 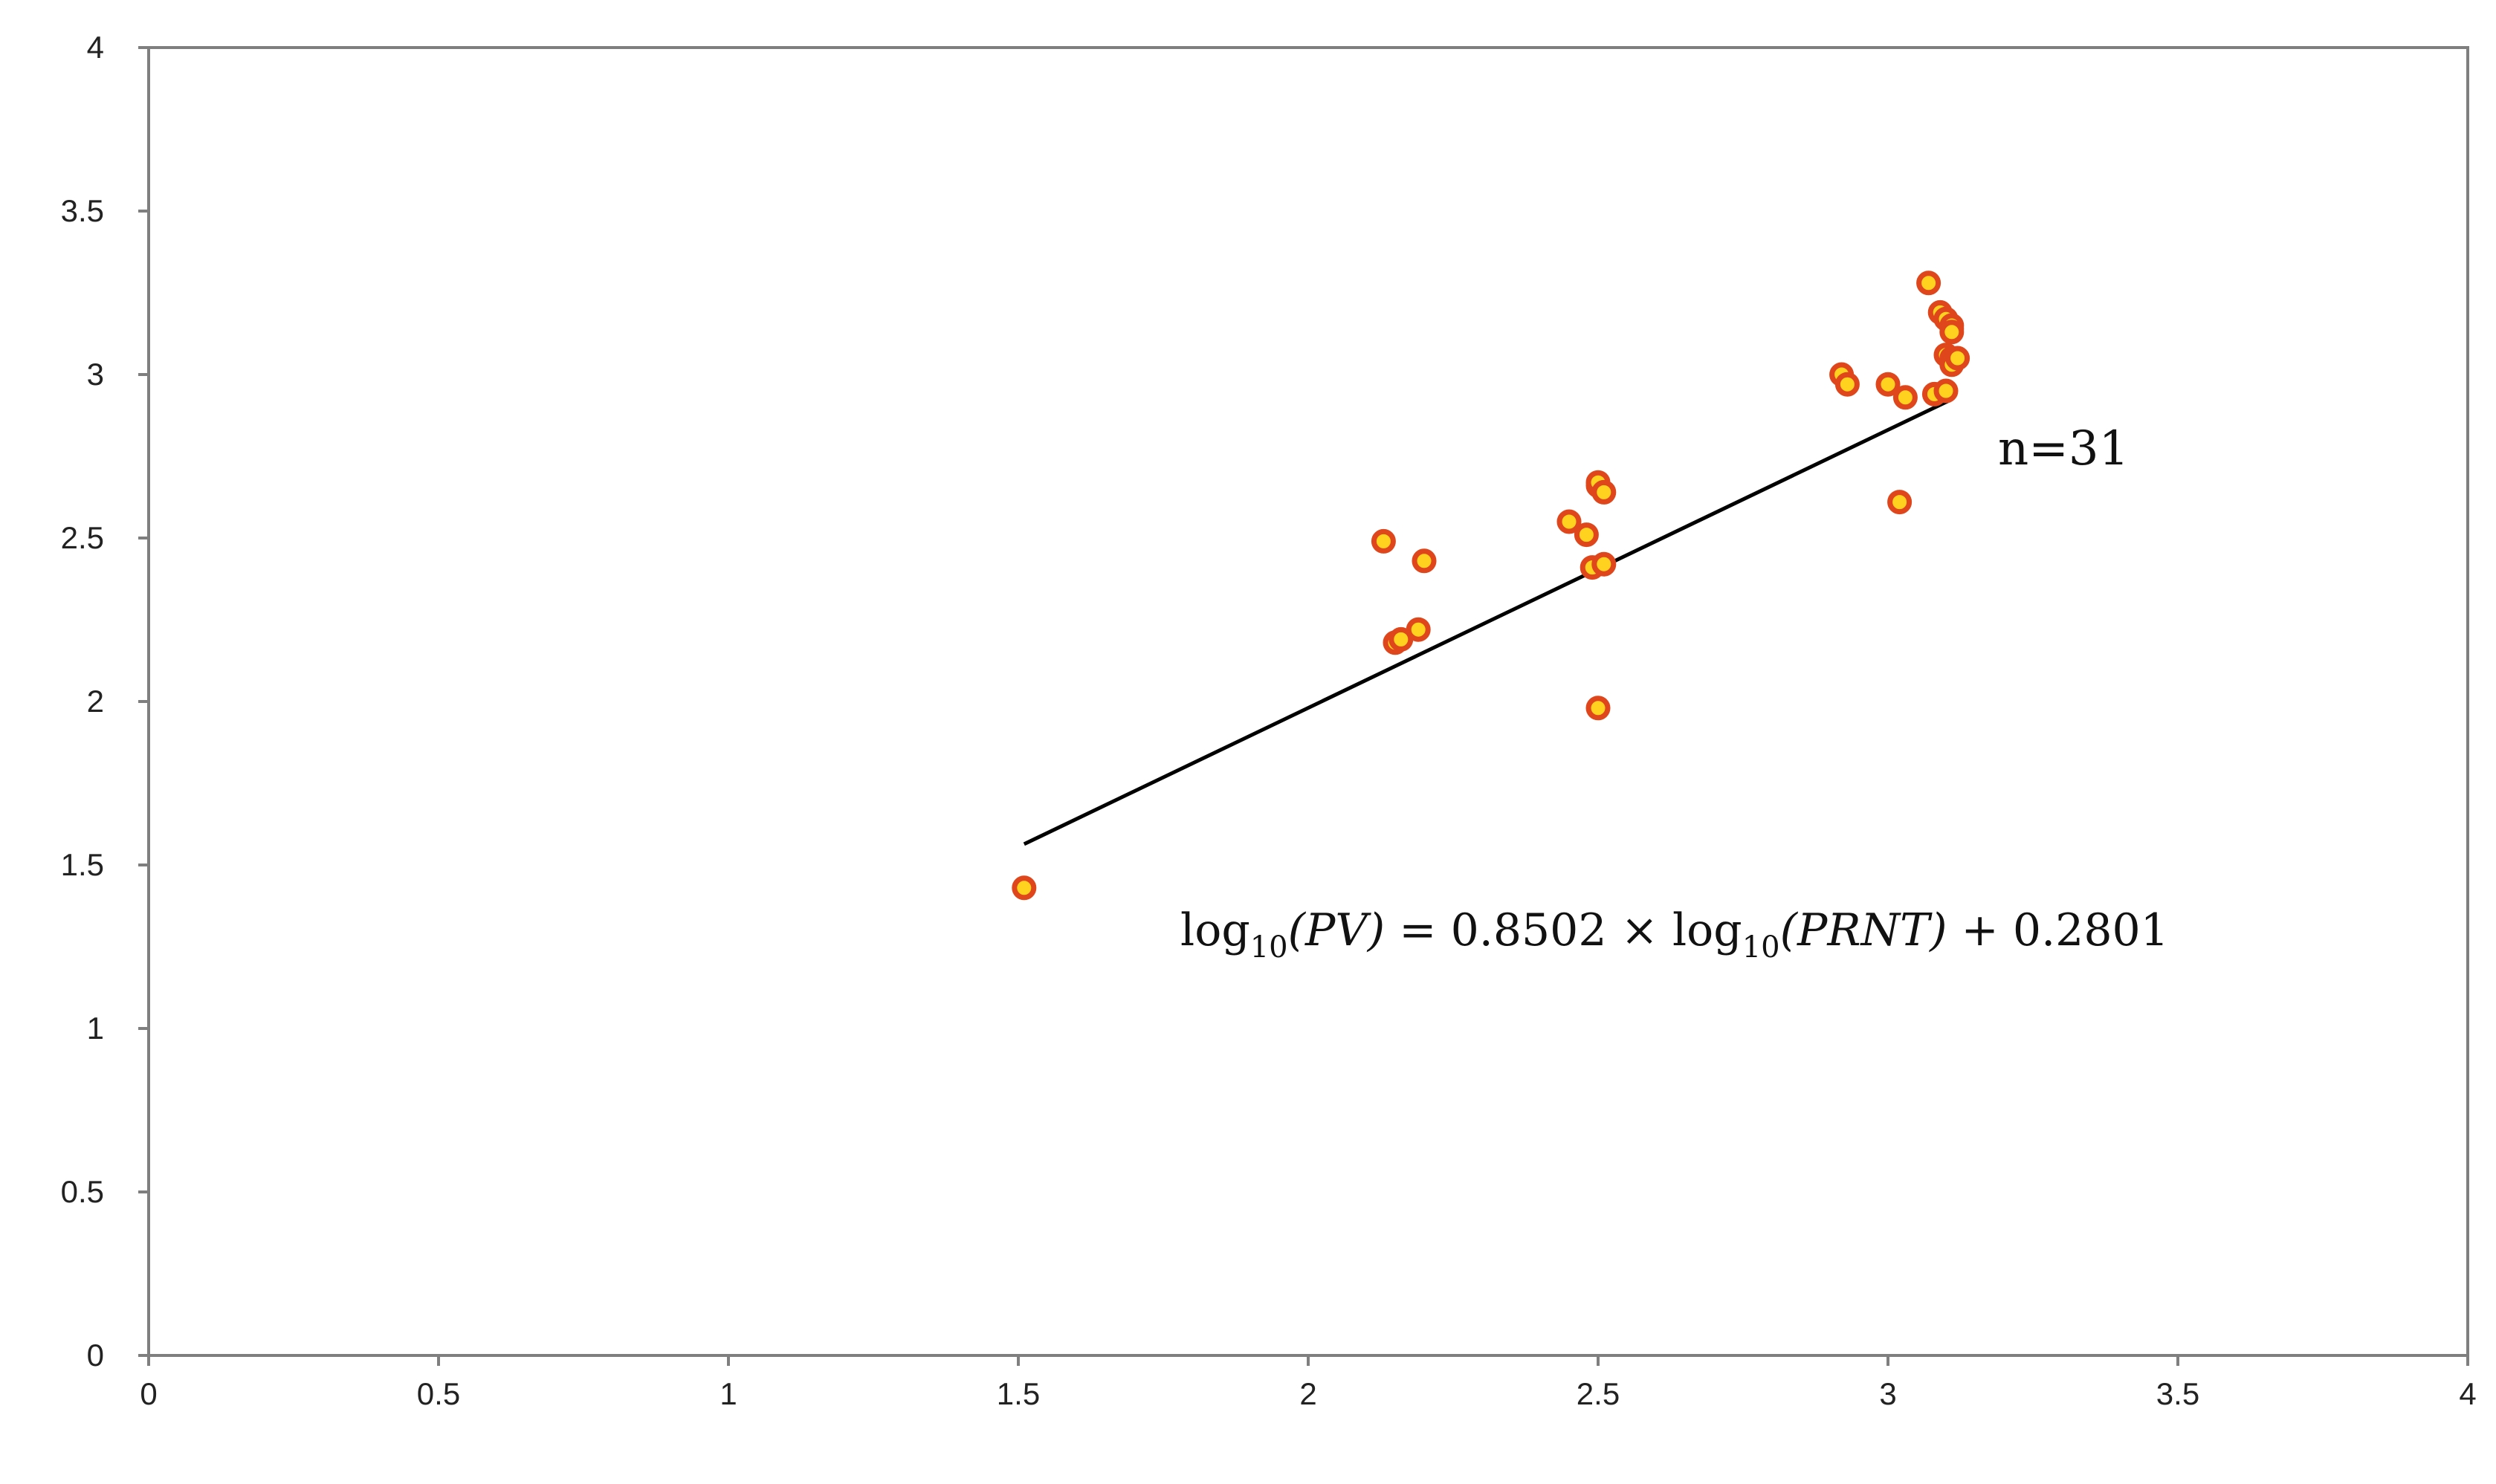 I want to click on equation-tail: + 0.2801, so click(x=2057, y=930).